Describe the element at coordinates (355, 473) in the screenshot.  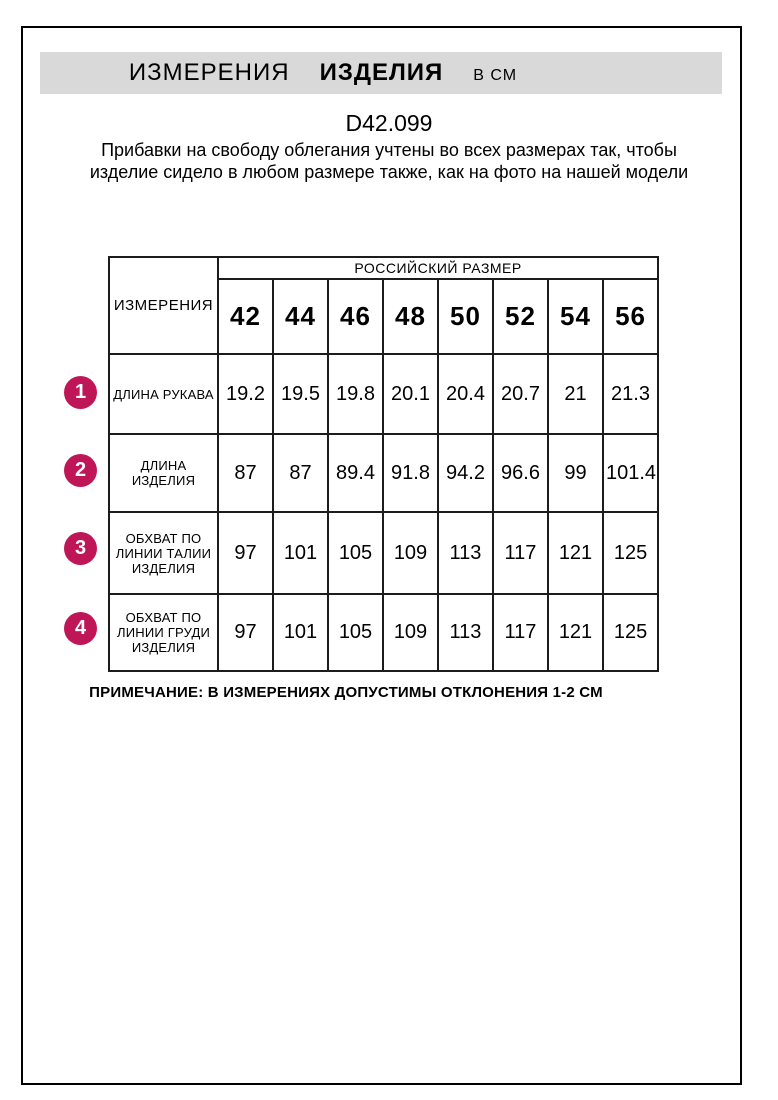
I see `cell-value: 89.4` at that location.